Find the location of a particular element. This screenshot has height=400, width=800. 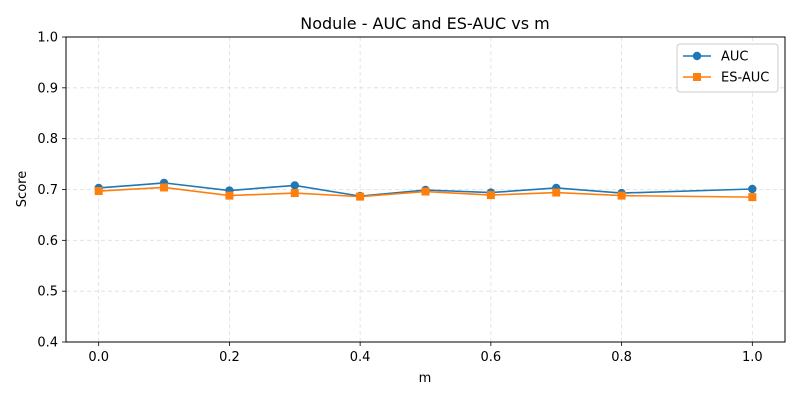

legend-marker-auc is located at coordinates (697, 56).